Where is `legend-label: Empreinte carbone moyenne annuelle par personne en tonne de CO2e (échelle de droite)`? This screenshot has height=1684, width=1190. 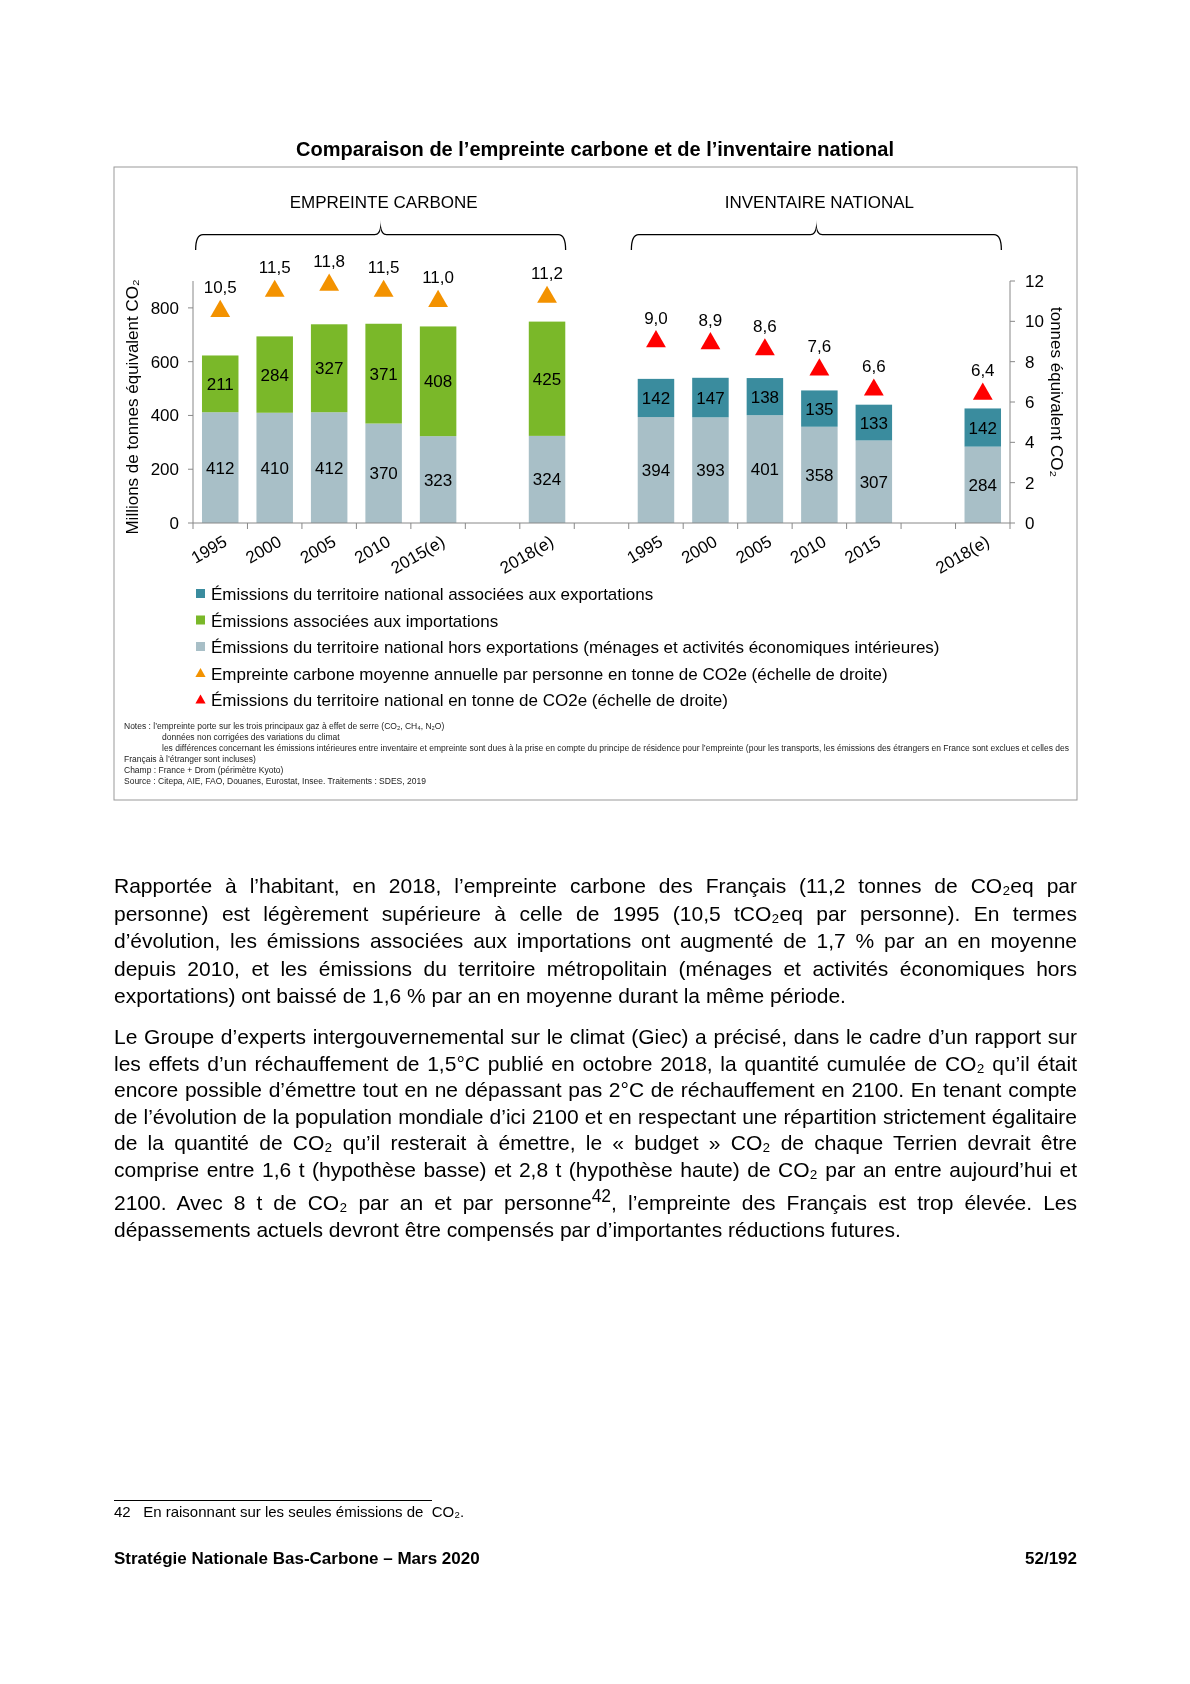 legend-label: Empreinte carbone moyenne annuelle par personne en tonne de CO2e (échelle de droite) is located at coordinates (549, 674).